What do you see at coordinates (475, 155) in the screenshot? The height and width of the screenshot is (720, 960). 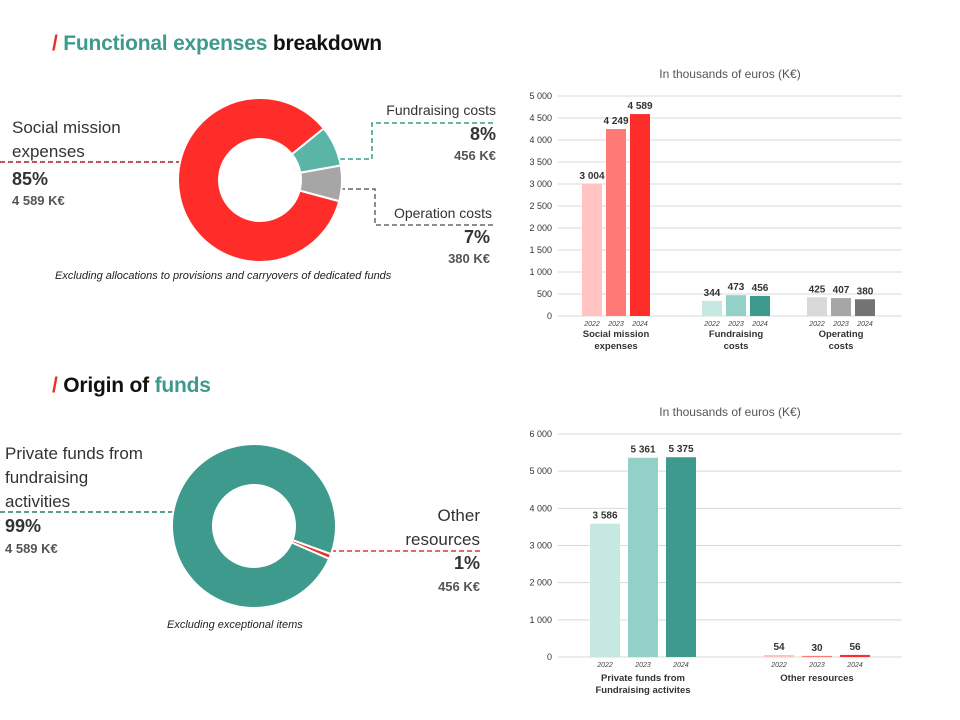 I see `fundraising-costs-value: 456 K€` at bounding box center [475, 155].